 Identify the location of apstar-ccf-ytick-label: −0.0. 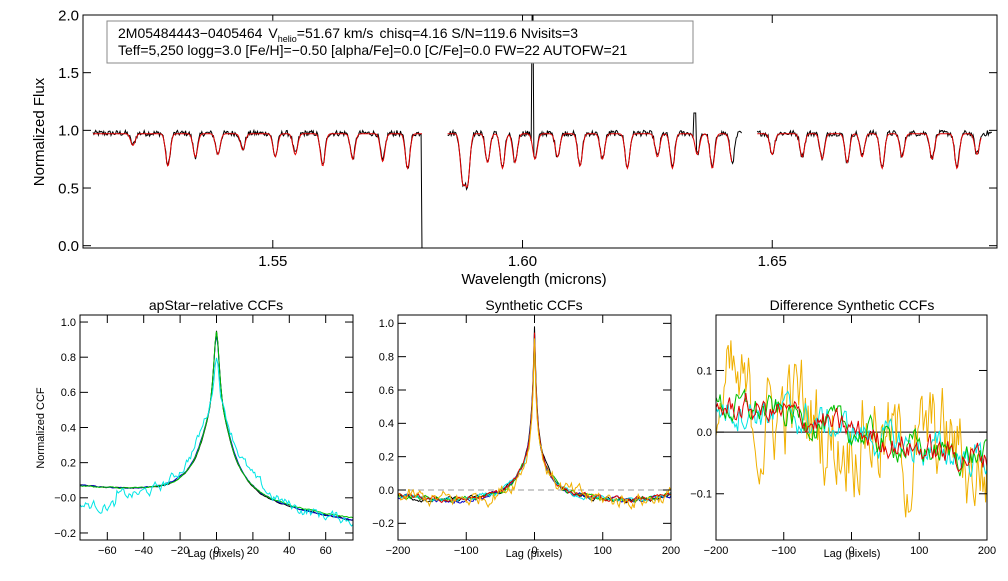
(65, 499).